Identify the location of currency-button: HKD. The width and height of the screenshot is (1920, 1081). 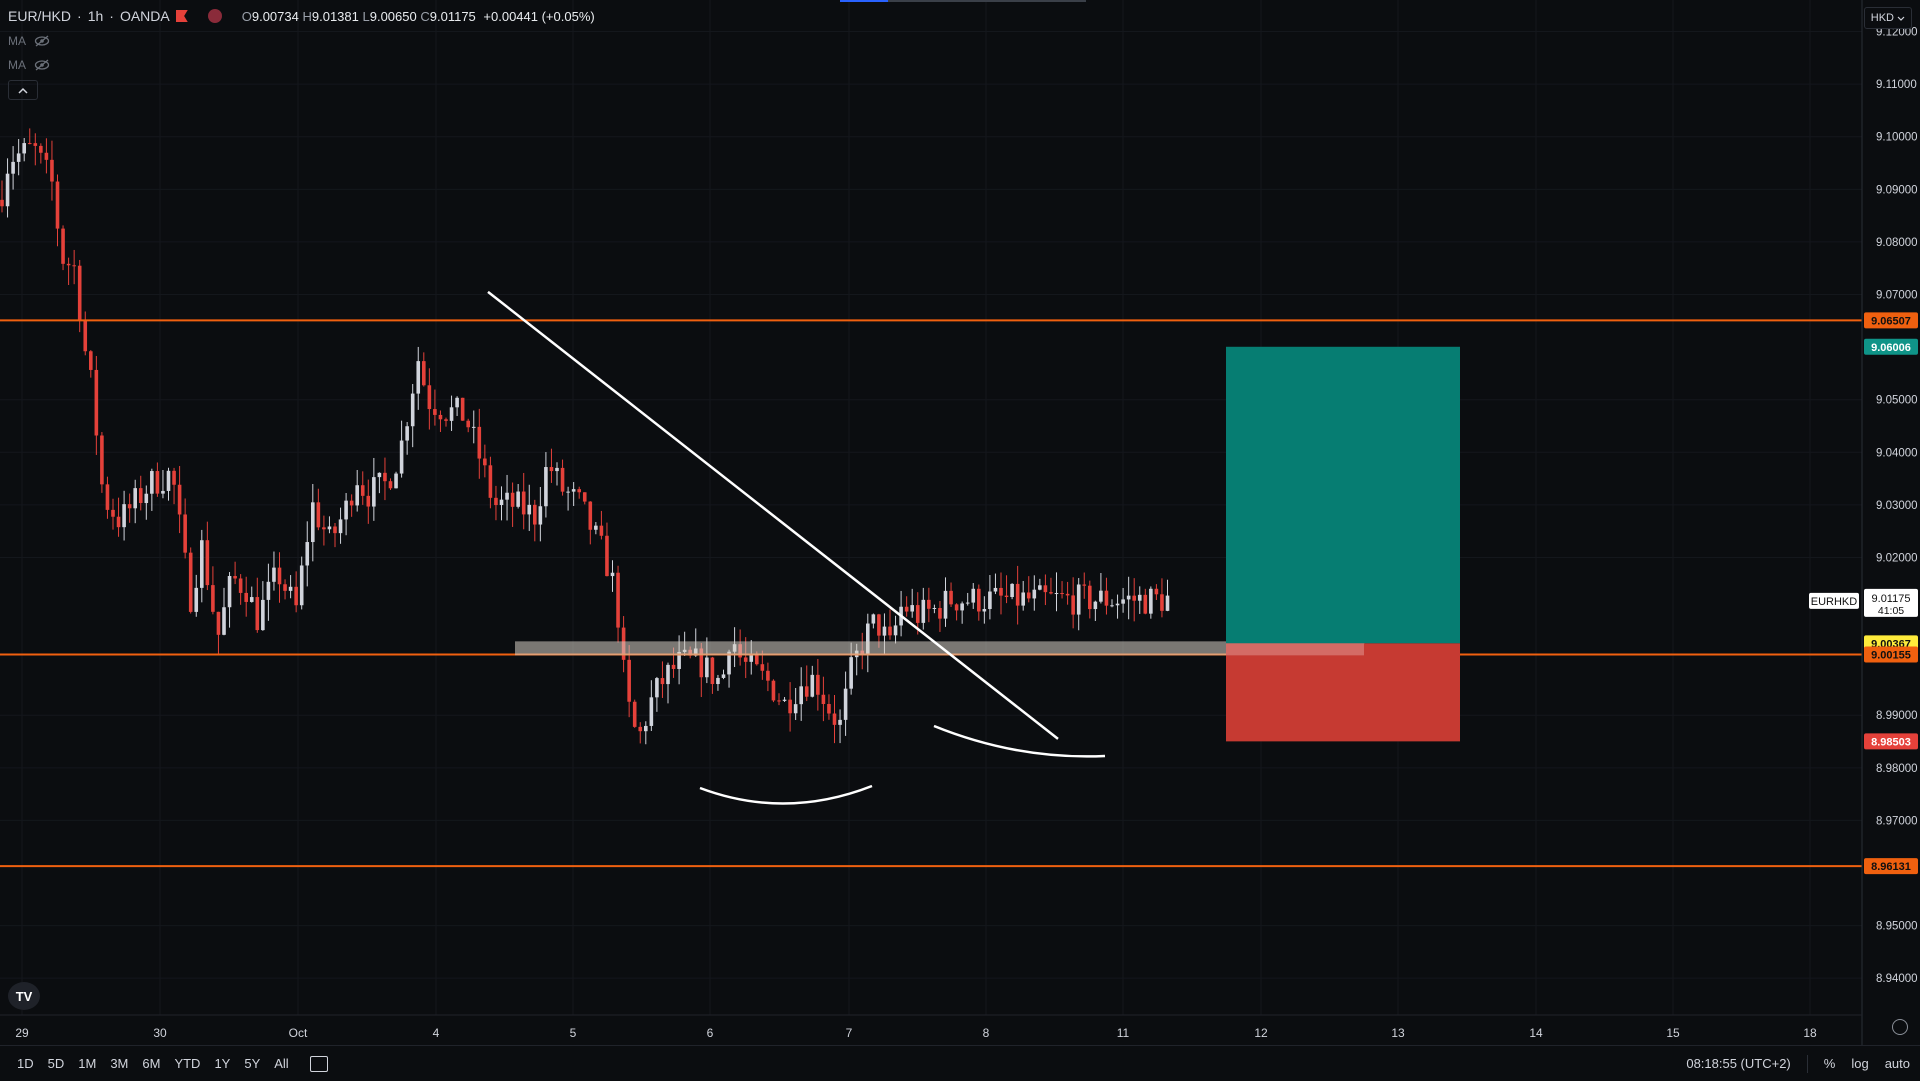
(1887, 18).